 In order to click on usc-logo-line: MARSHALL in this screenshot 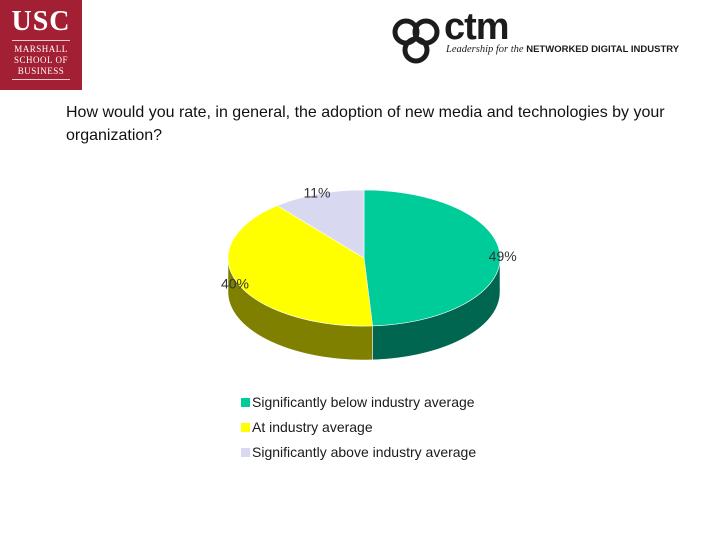, I will do `click(41, 49)`.